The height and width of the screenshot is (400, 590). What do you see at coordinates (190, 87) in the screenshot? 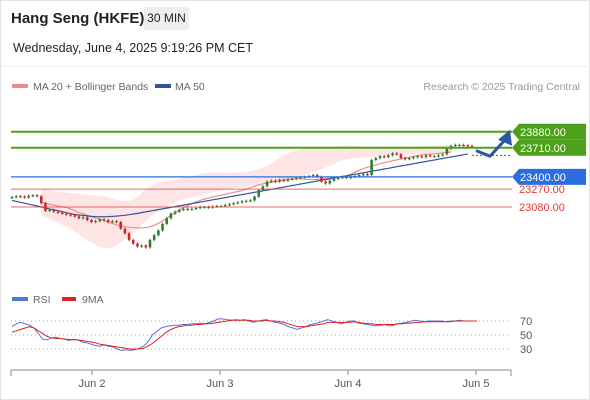
I see `legend-ma50: MA 50` at bounding box center [190, 87].